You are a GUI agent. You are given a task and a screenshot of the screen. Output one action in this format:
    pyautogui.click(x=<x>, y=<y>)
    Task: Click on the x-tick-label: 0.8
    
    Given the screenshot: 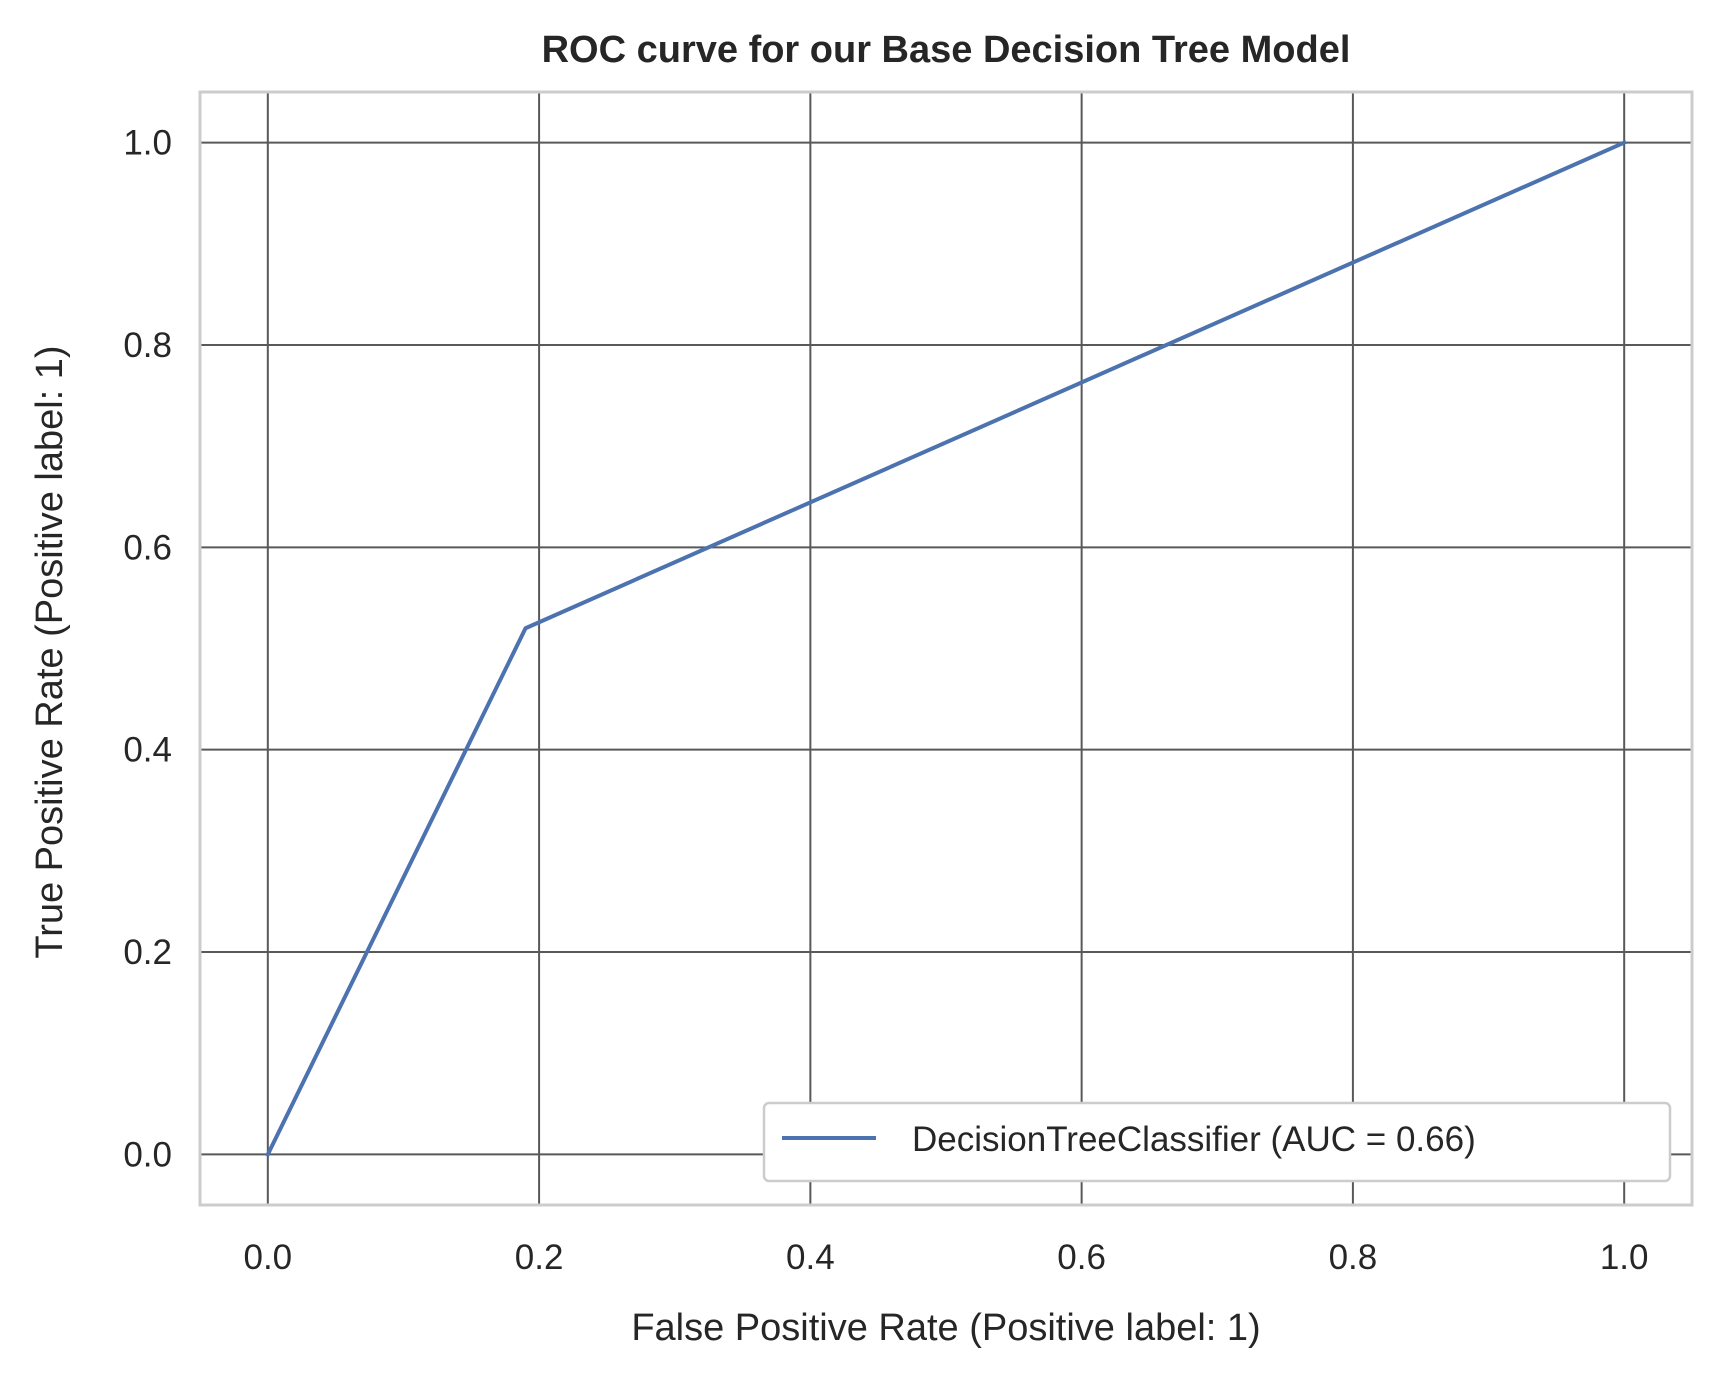 What is the action you would take?
    pyautogui.click(x=1353, y=1257)
    